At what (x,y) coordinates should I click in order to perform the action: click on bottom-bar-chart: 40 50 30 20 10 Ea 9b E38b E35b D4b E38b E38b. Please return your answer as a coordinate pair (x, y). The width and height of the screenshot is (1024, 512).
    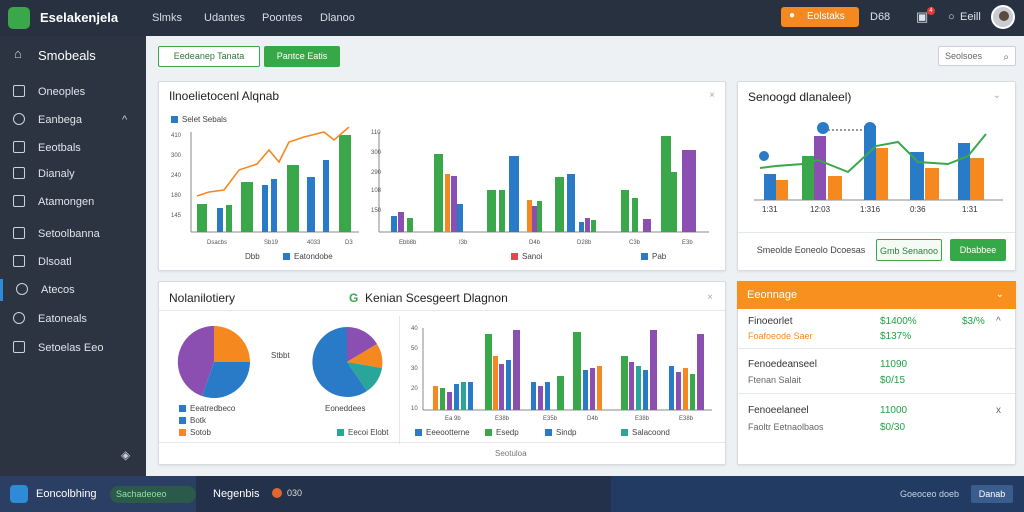
    Looking at the image, I should click on (561, 374).